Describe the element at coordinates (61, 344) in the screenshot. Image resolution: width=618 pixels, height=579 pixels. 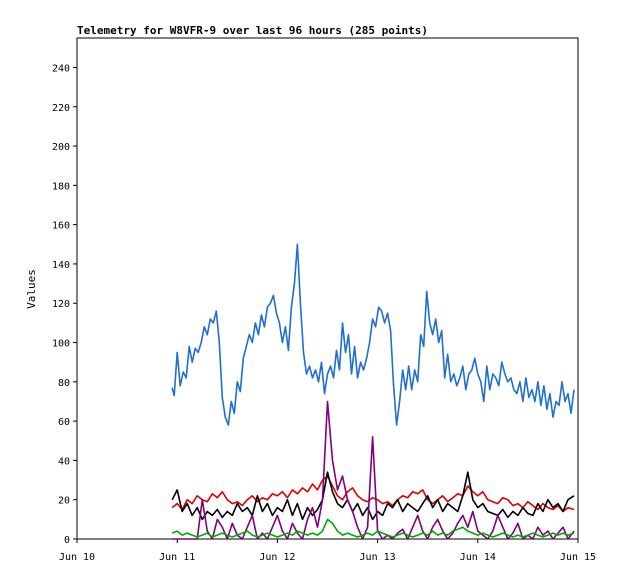
I see `y-tick-label: 100` at that location.